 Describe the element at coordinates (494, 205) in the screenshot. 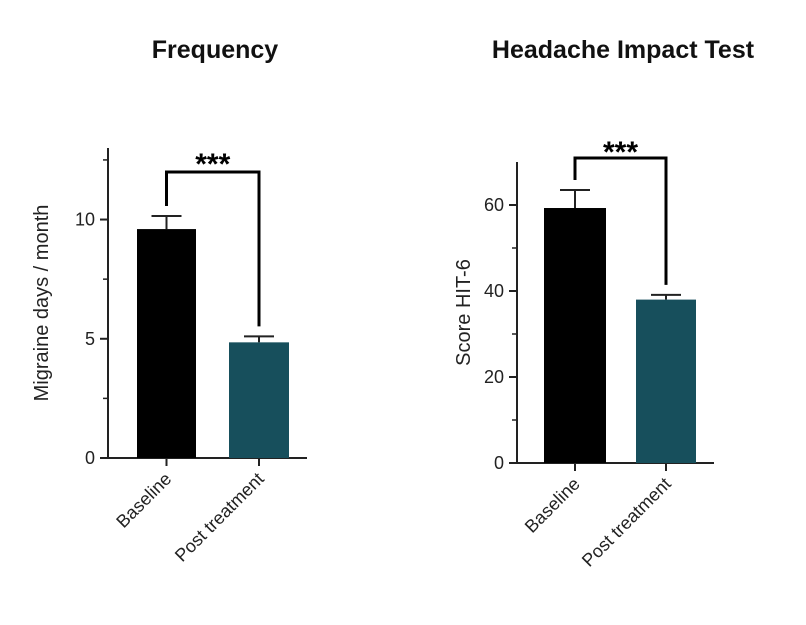

I see `y-tick-label: 60` at that location.